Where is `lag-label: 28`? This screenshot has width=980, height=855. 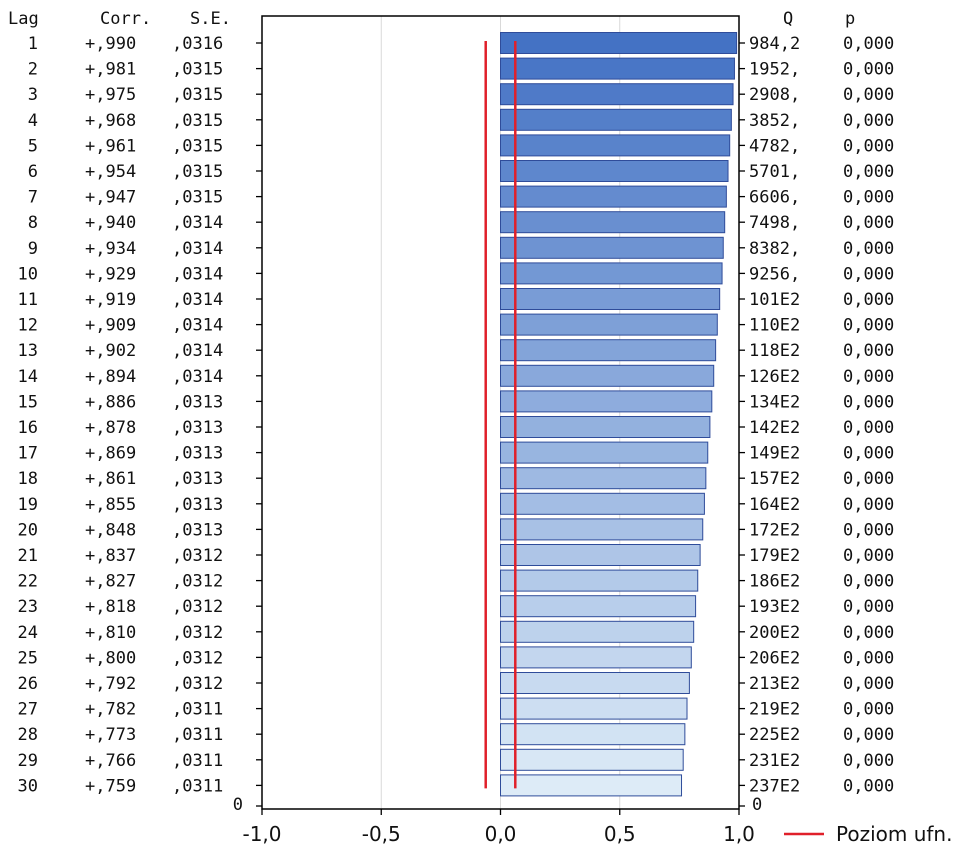 lag-label: 28 is located at coordinates (28, 735).